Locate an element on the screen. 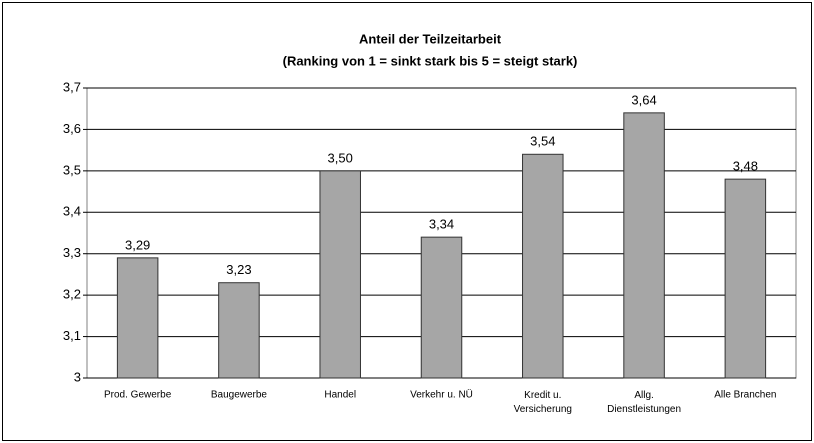 This screenshot has width=814, height=443. value-label: 3,64 is located at coordinates (643, 99).